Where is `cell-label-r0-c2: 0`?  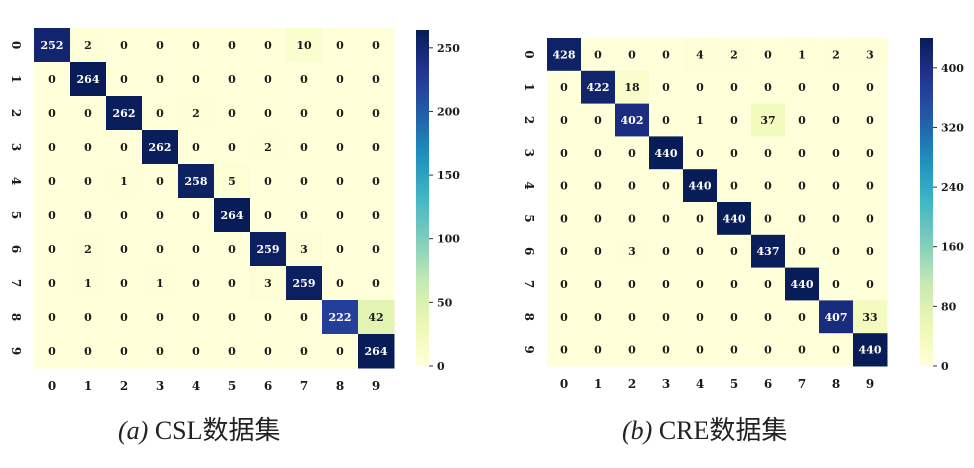 cell-label-r0-c2: 0 is located at coordinates (124, 45).